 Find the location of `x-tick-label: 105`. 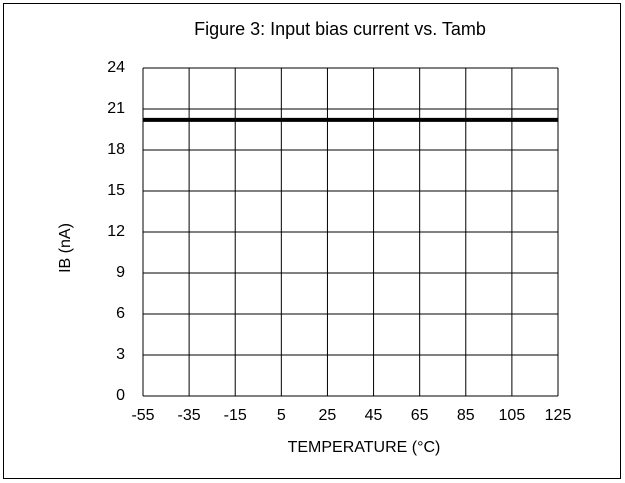

x-tick-label: 105 is located at coordinates (512, 415).